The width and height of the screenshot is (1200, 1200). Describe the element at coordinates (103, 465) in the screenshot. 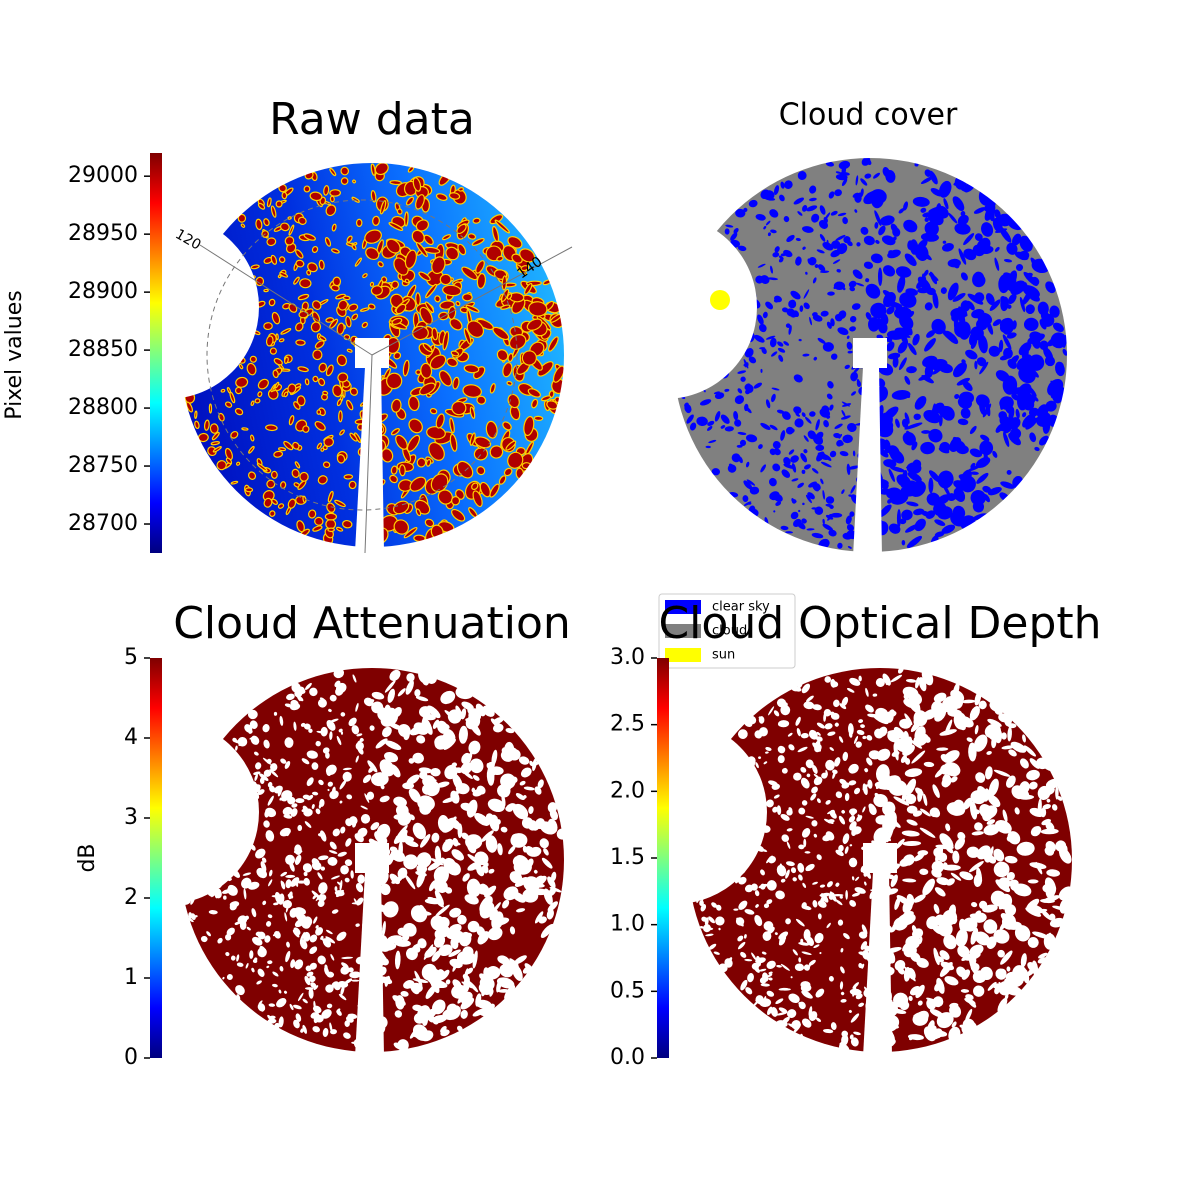

I see `colorbar-tick-label: 28750` at that location.